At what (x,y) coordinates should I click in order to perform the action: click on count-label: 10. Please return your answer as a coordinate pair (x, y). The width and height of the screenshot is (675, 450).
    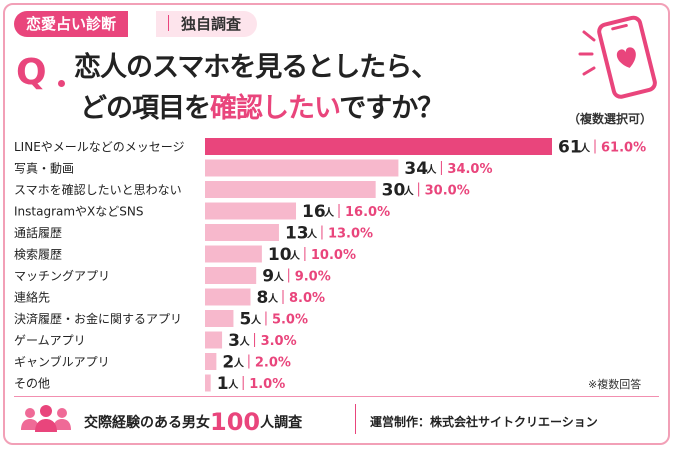
    Looking at the image, I should click on (280, 255).